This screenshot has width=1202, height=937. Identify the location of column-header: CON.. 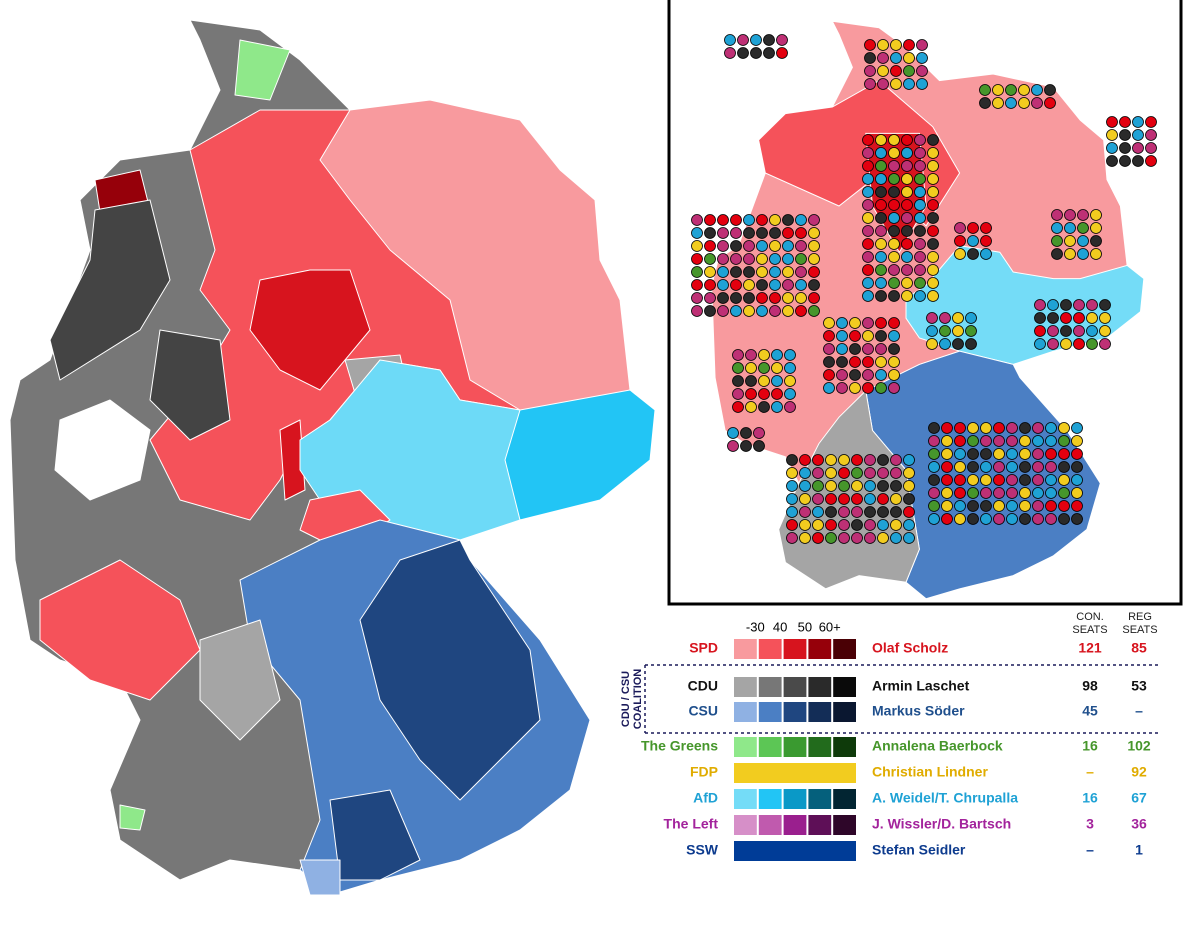
(1090, 617).